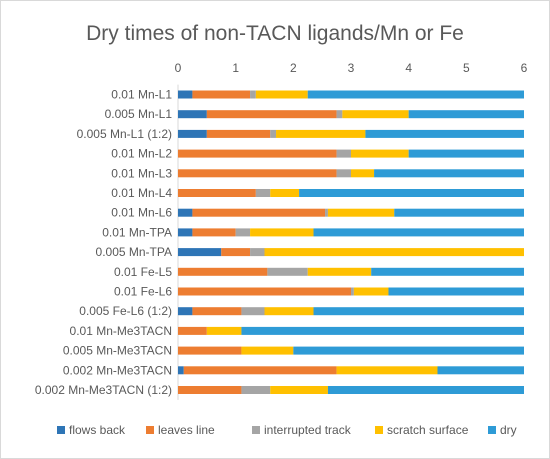 The image size is (550, 459). What do you see at coordinates (181, 370) in the screenshot?
I see `bar-flows-back-0-002-mn-me3tacn` at bounding box center [181, 370].